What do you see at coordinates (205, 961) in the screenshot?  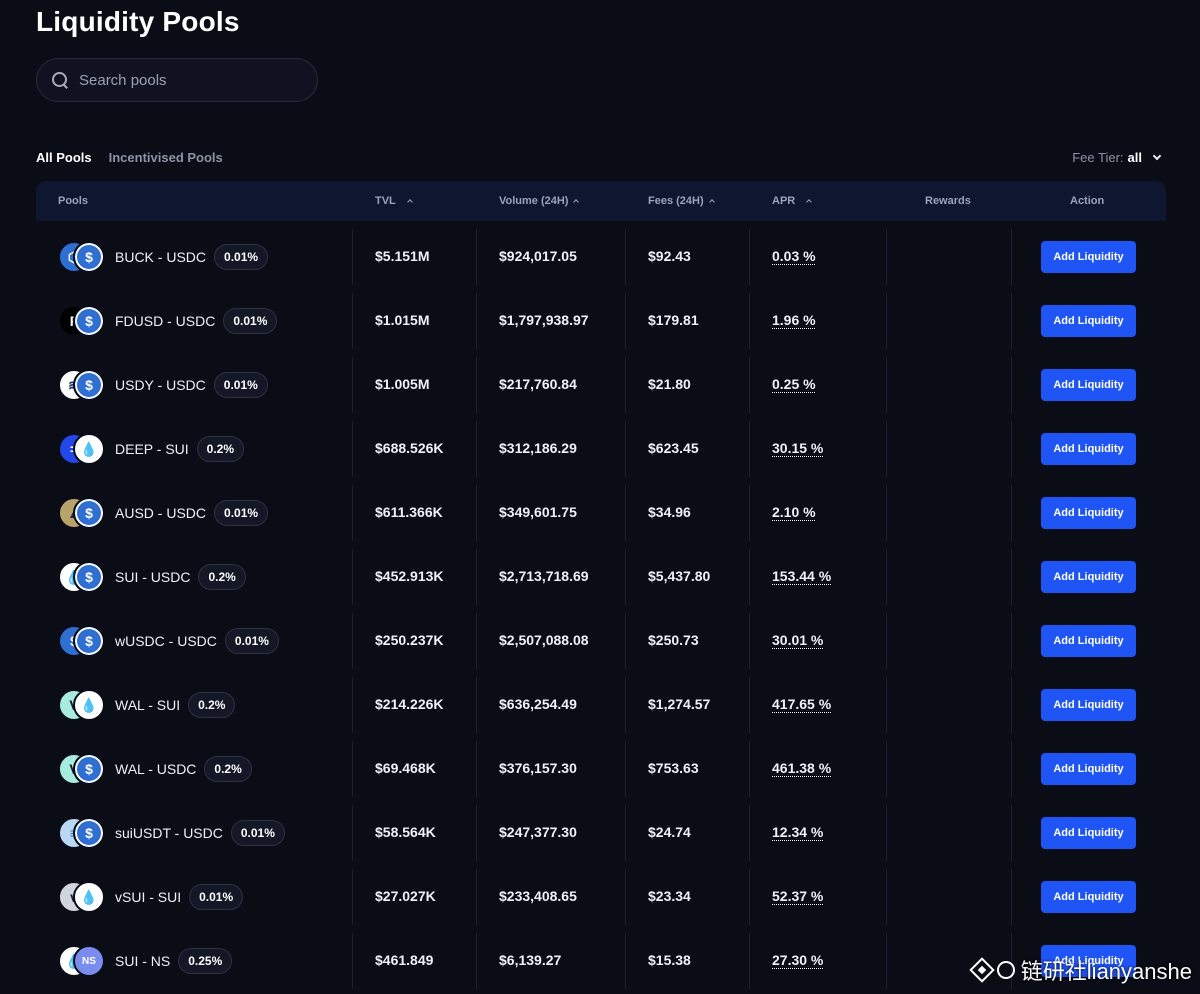 I see `fee-tier-badge: 0.25%` at bounding box center [205, 961].